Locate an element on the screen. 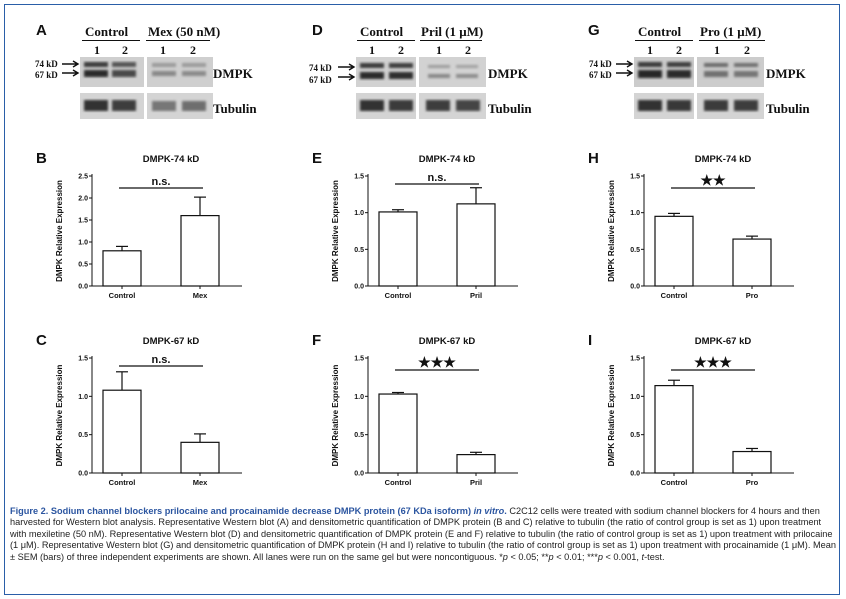 This screenshot has width=846, height=599. treatment-header: Mex (50 nM) is located at coordinates (184, 31).